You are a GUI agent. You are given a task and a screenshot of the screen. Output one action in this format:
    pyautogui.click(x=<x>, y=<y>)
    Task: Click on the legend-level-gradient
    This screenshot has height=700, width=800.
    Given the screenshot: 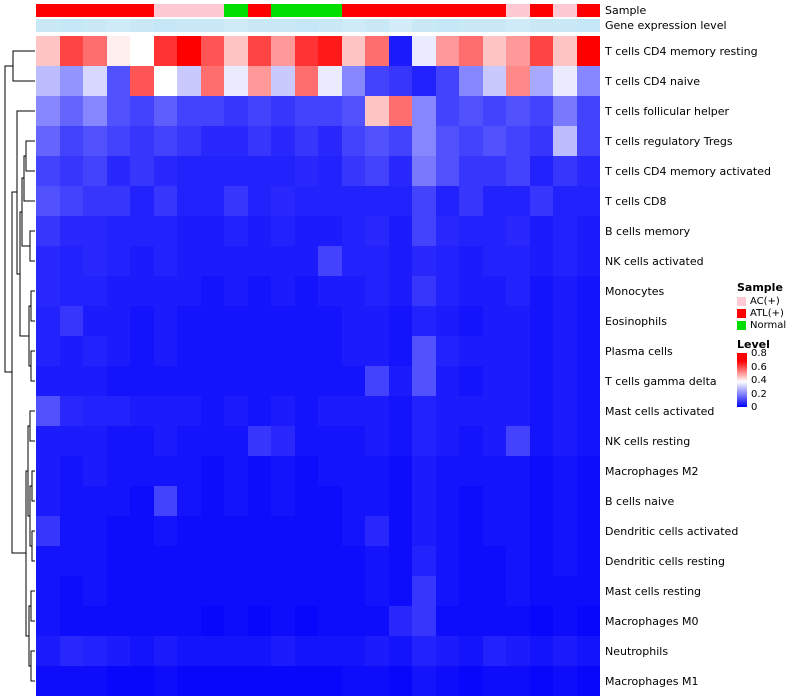 What is the action you would take?
    pyautogui.click(x=742, y=380)
    